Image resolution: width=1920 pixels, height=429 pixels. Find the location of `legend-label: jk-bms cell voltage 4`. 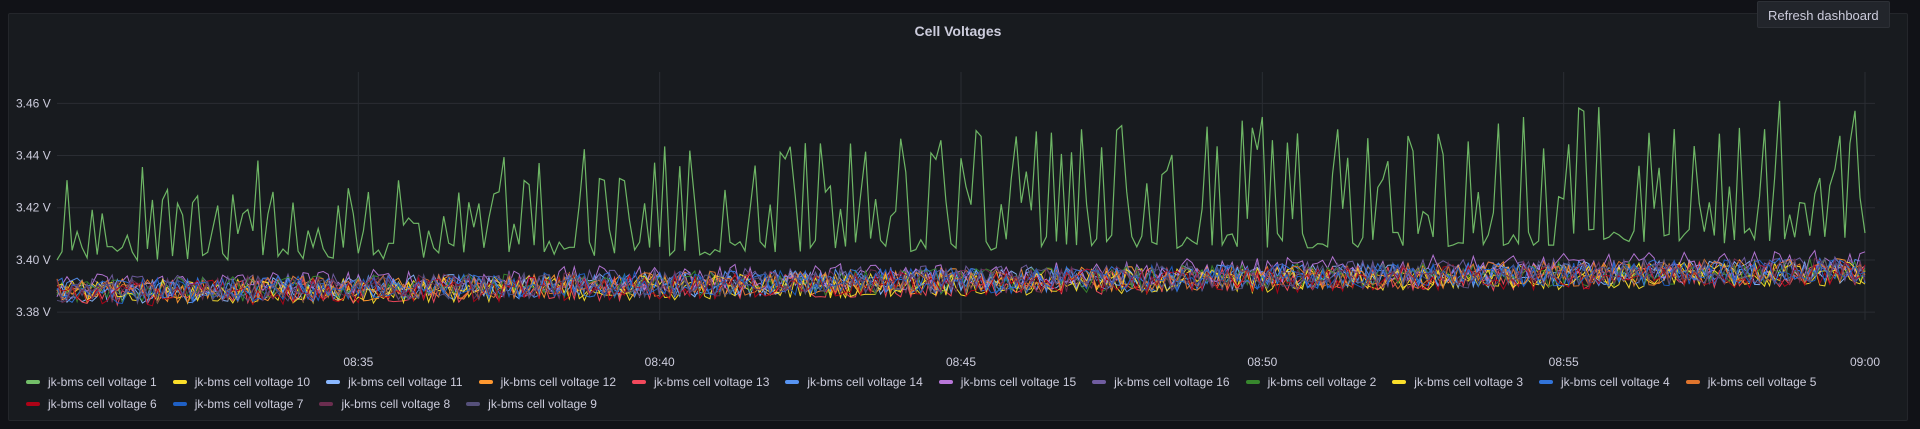

legend-label: jk-bms cell voltage 4 is located at coordinates (1615, 382).